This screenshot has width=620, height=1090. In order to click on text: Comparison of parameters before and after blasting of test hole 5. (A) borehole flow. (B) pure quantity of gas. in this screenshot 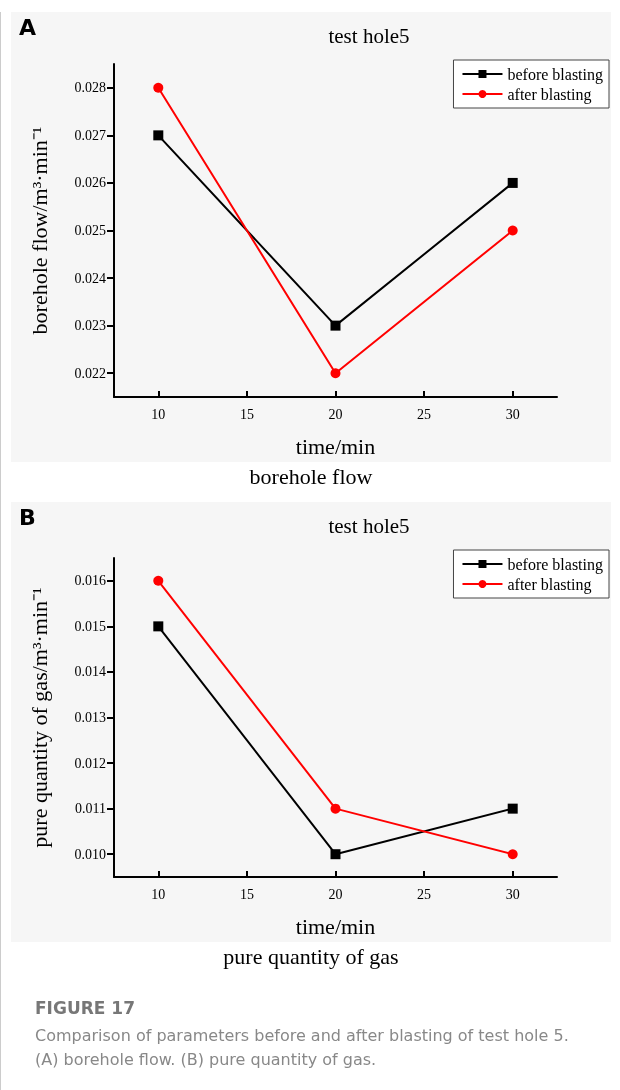, I will do `click(302, 1048)`.